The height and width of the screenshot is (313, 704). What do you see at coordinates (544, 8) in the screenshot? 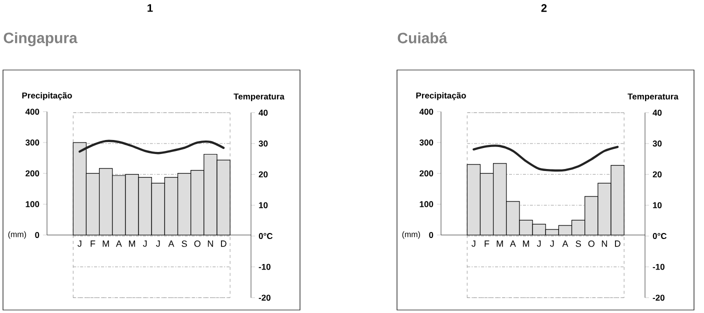
I see `chart-title: 2` at bounding box center [544, 8].